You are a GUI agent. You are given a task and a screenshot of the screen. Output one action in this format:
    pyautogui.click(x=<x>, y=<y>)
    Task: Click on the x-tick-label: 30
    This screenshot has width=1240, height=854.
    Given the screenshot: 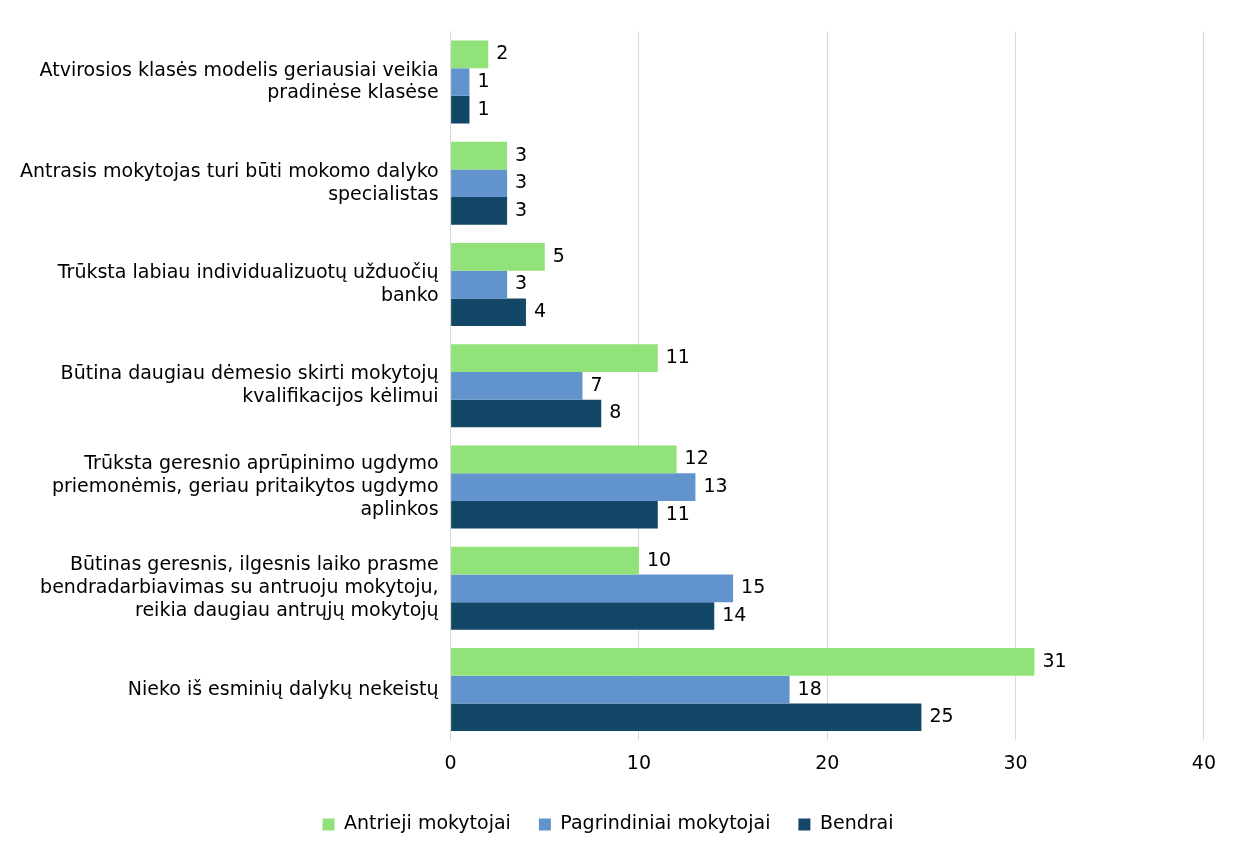 What is the action you would take?
    pyautogui.click(x=1015, y=761)
    